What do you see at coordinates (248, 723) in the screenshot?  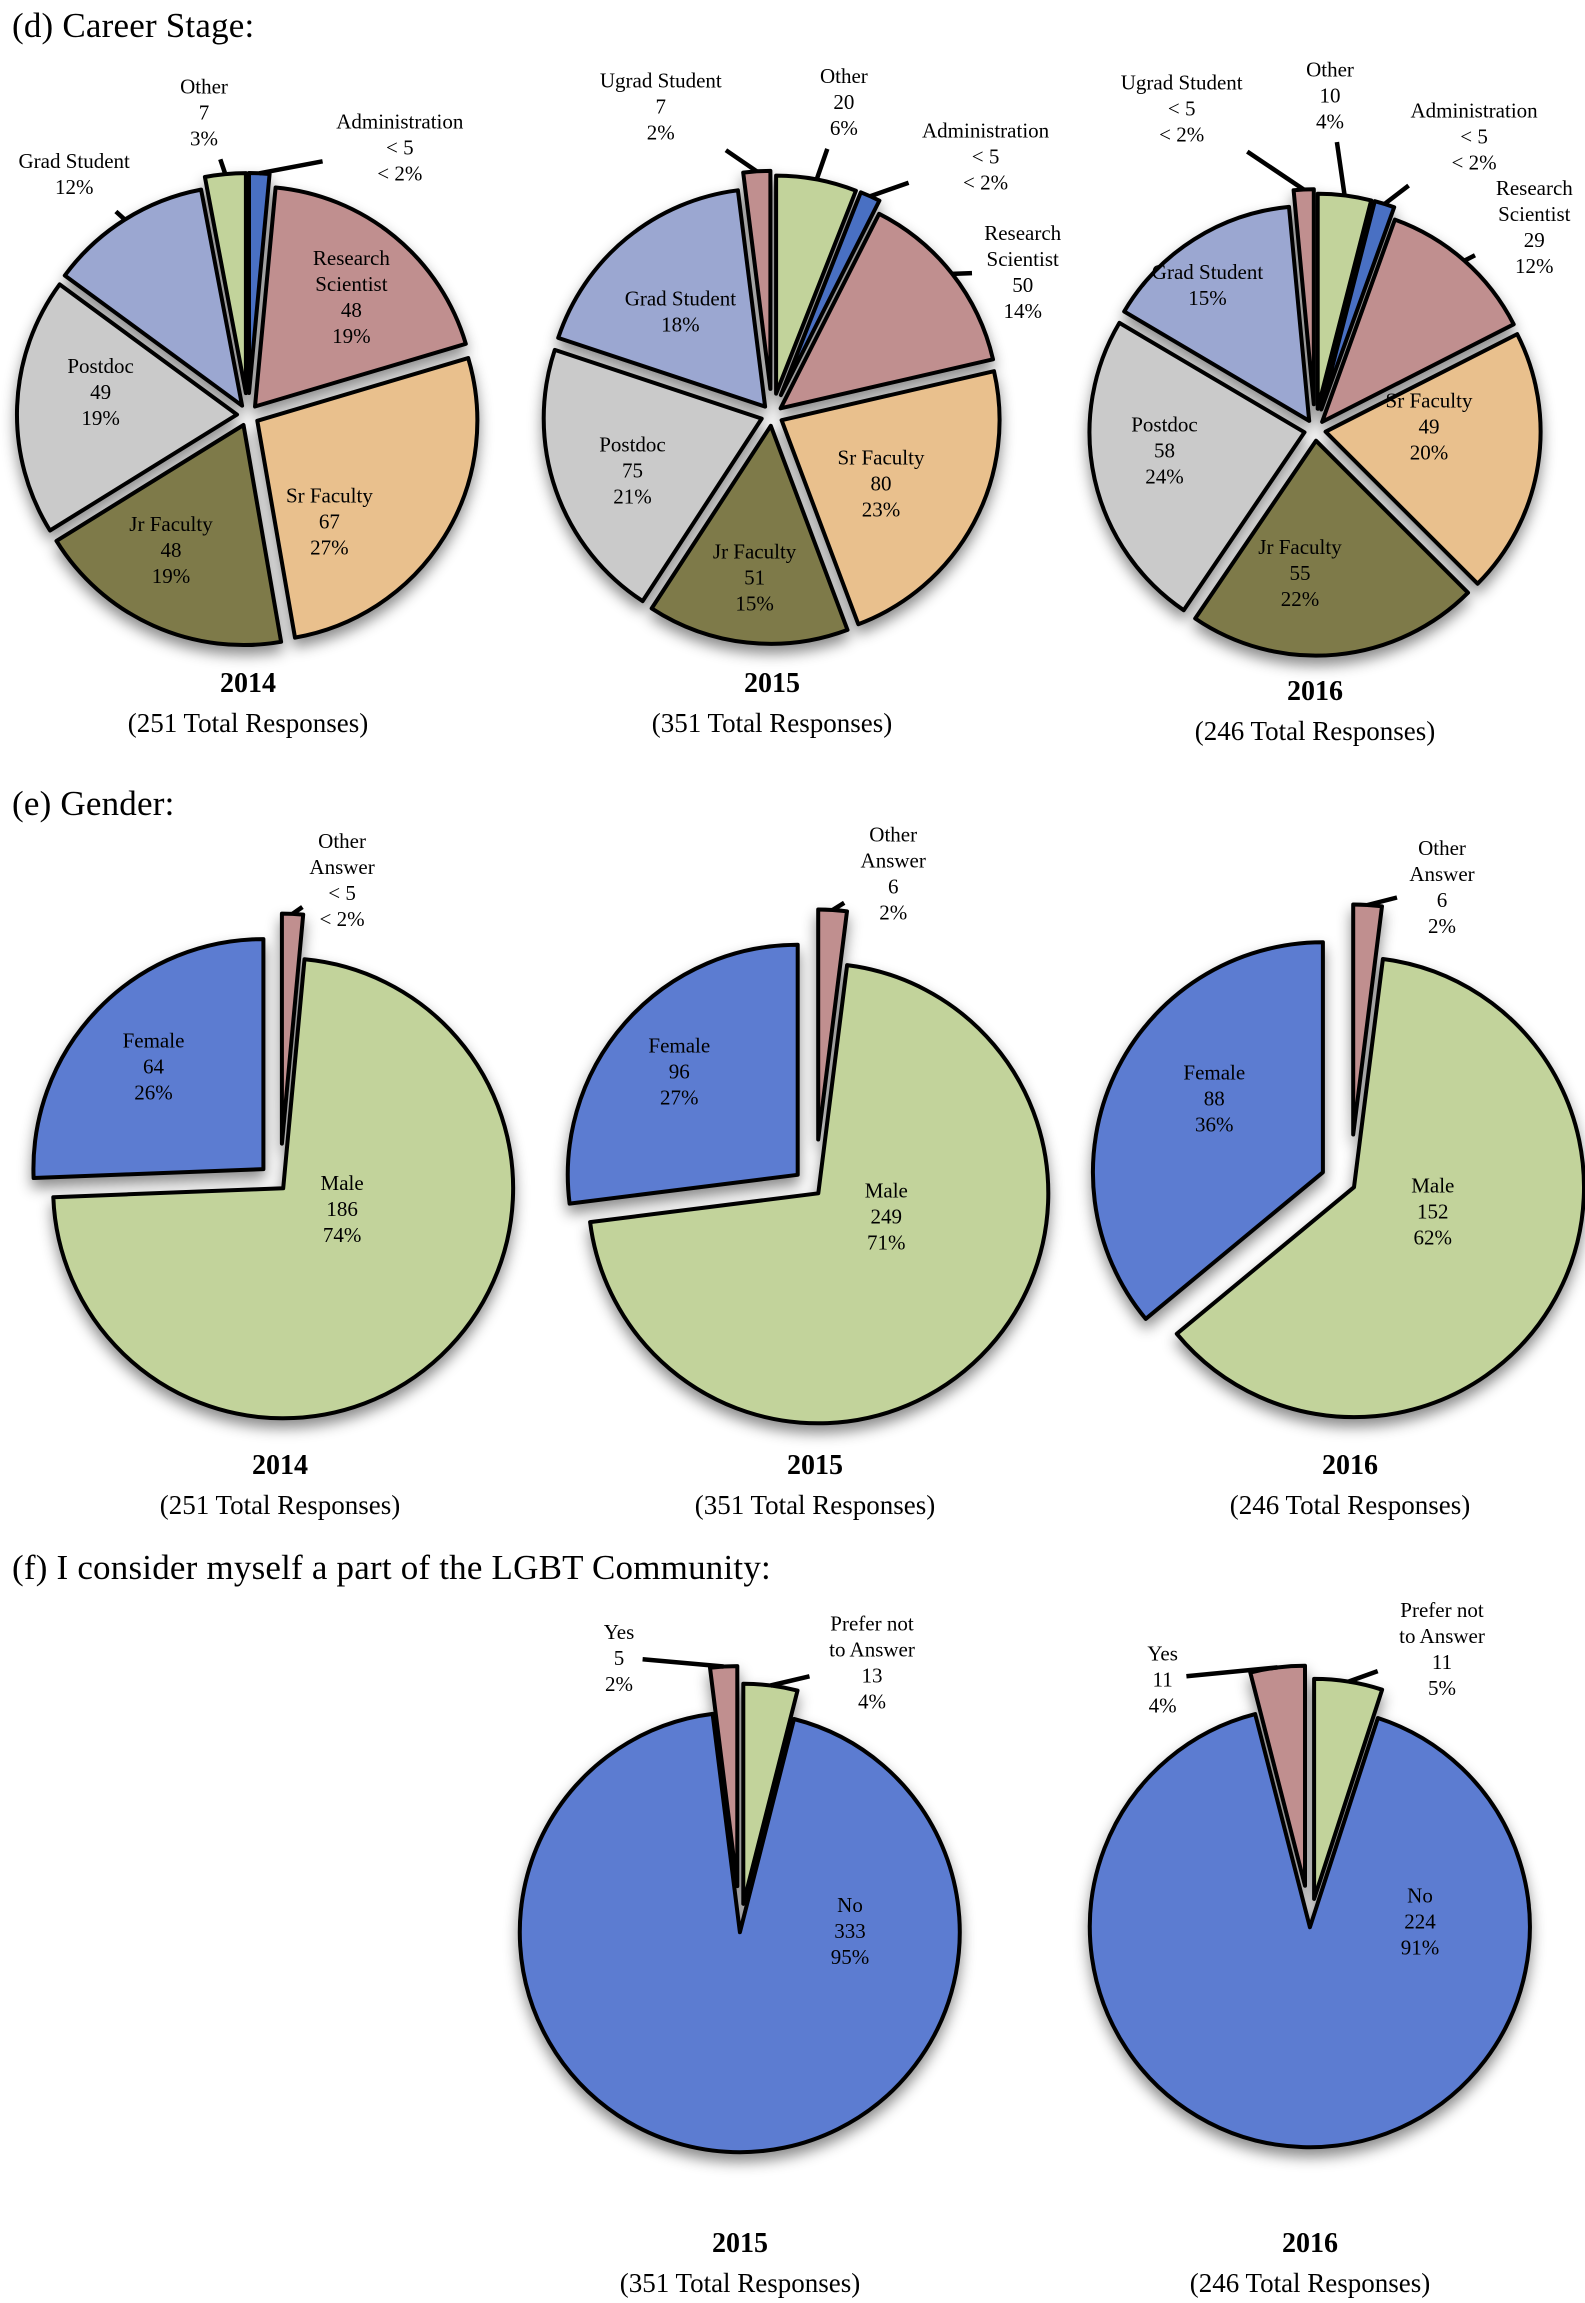 I see `chart-total-career-2014: (251 Total Responses)` at bounding box center [248, 723].